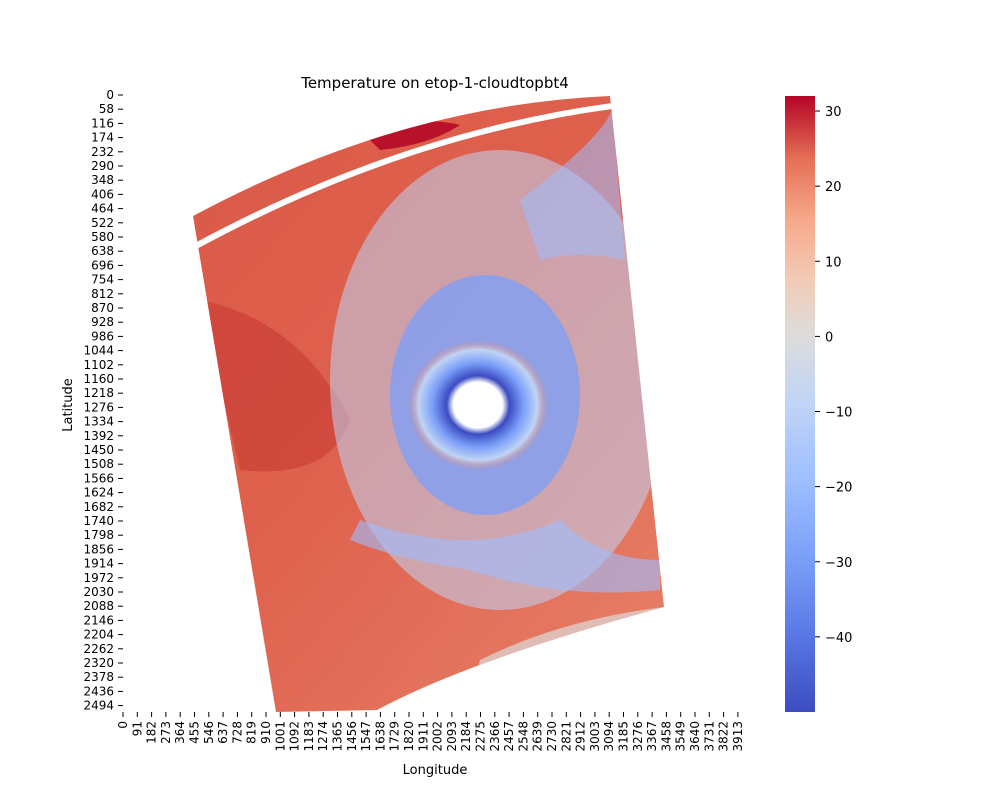  I want to click on y-tick-label: 1218, so click(98, 393).